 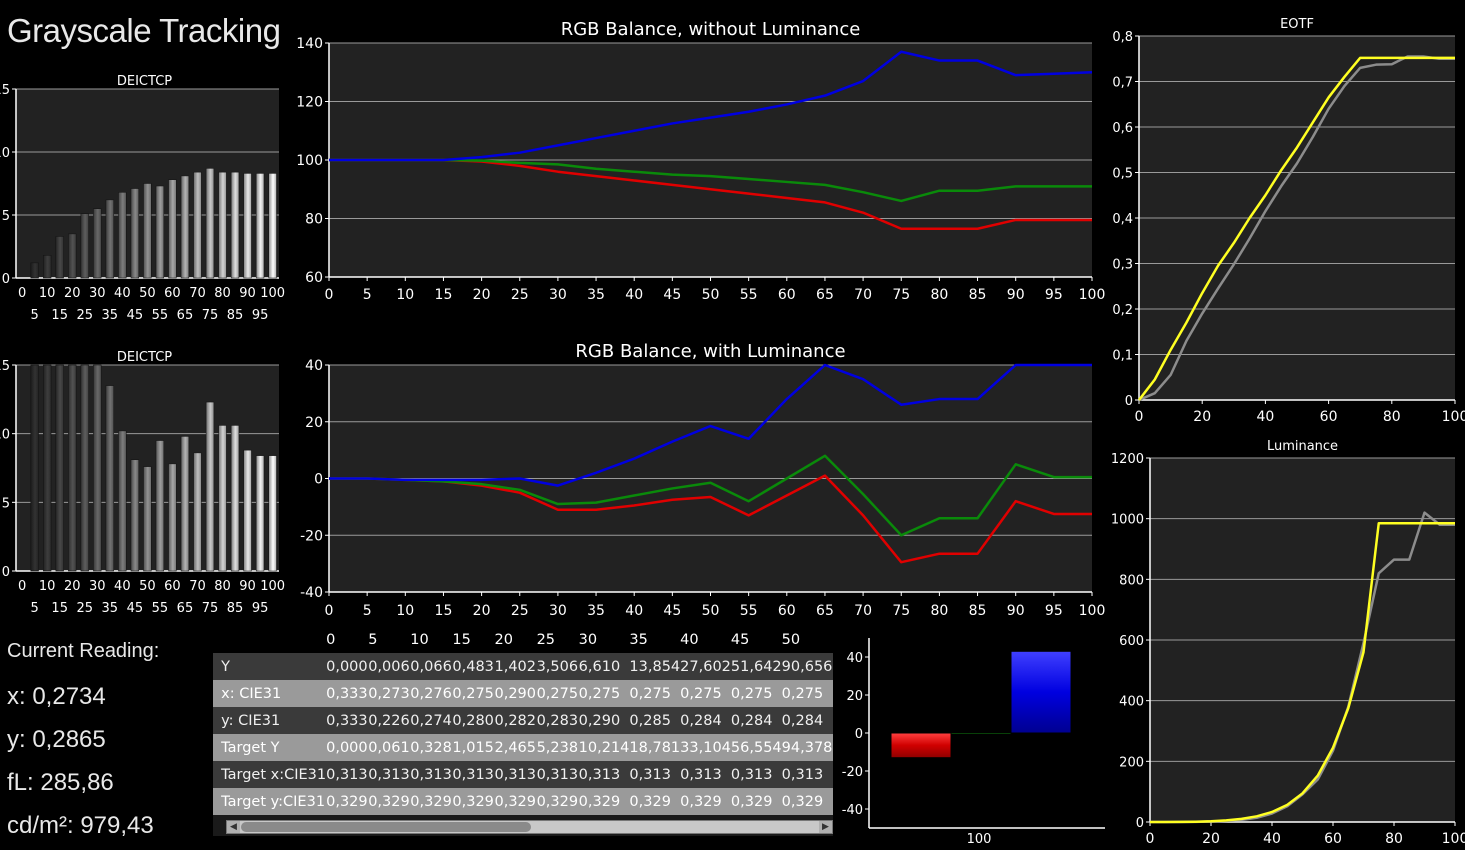 I want to click on table-cell: 0,290, so click(x=604, y=720).